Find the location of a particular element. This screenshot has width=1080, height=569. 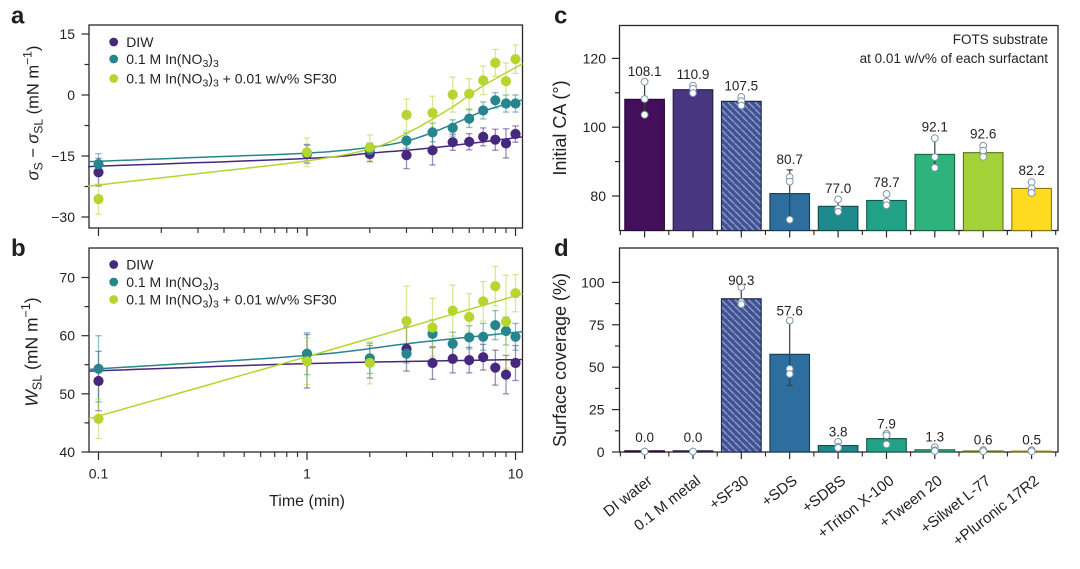

svg-text: 25 is located at coordinates (597, 410).